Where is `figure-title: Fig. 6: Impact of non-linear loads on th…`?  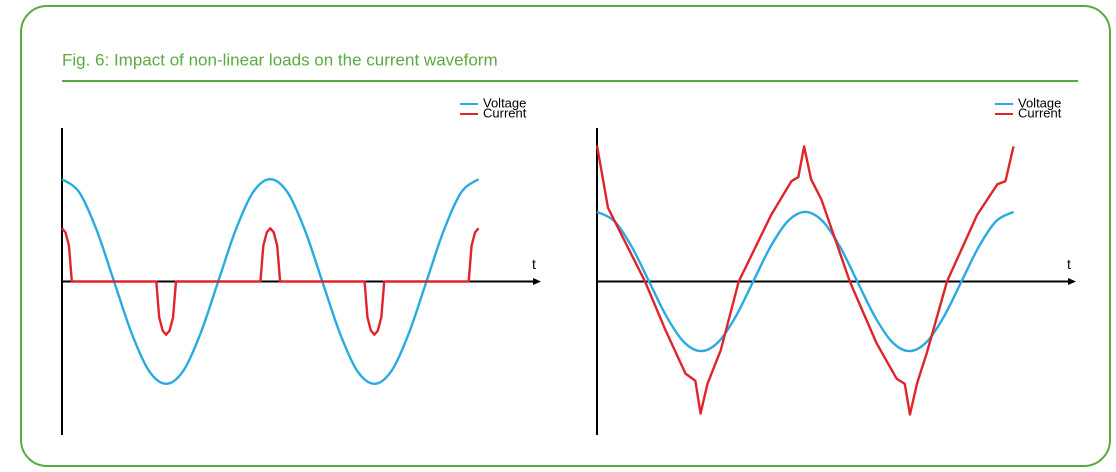 figure-title: Fig. 6: Impact of non-linear loads on th… is located at coordinates (280, 59).